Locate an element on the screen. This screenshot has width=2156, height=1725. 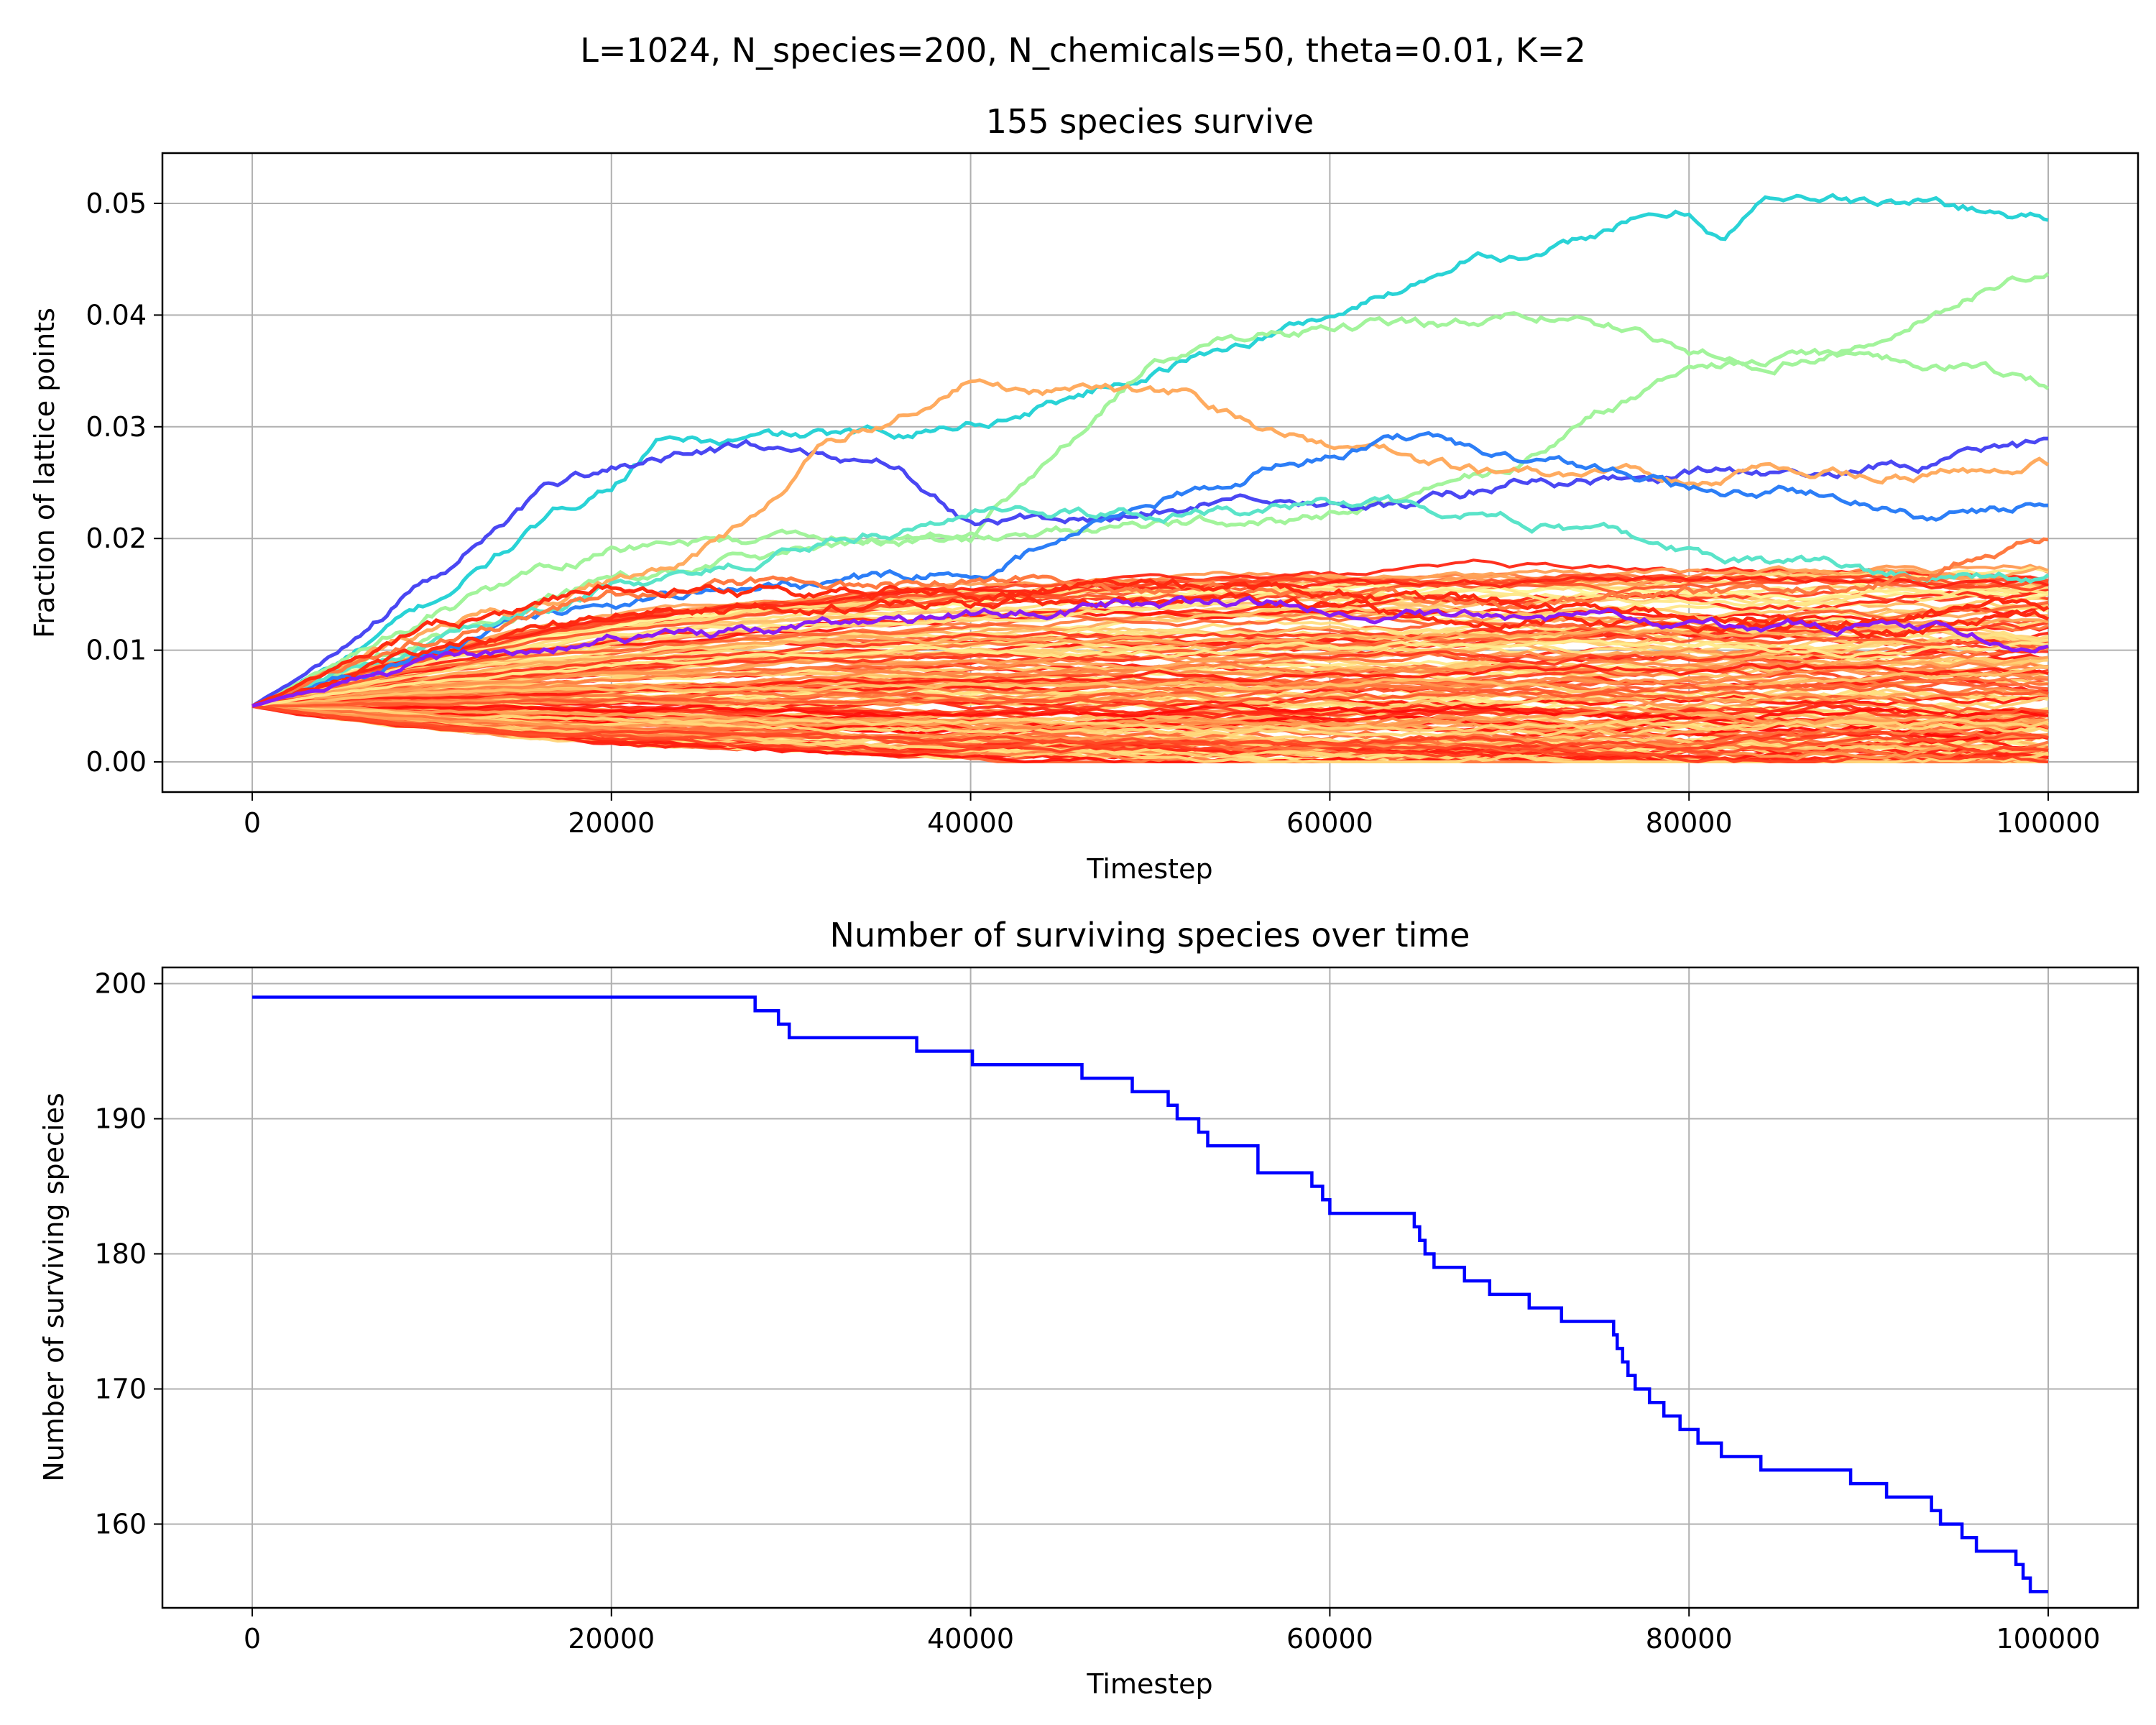
top-x-axis-label: Timestep is located at coordinates (1149, 869).